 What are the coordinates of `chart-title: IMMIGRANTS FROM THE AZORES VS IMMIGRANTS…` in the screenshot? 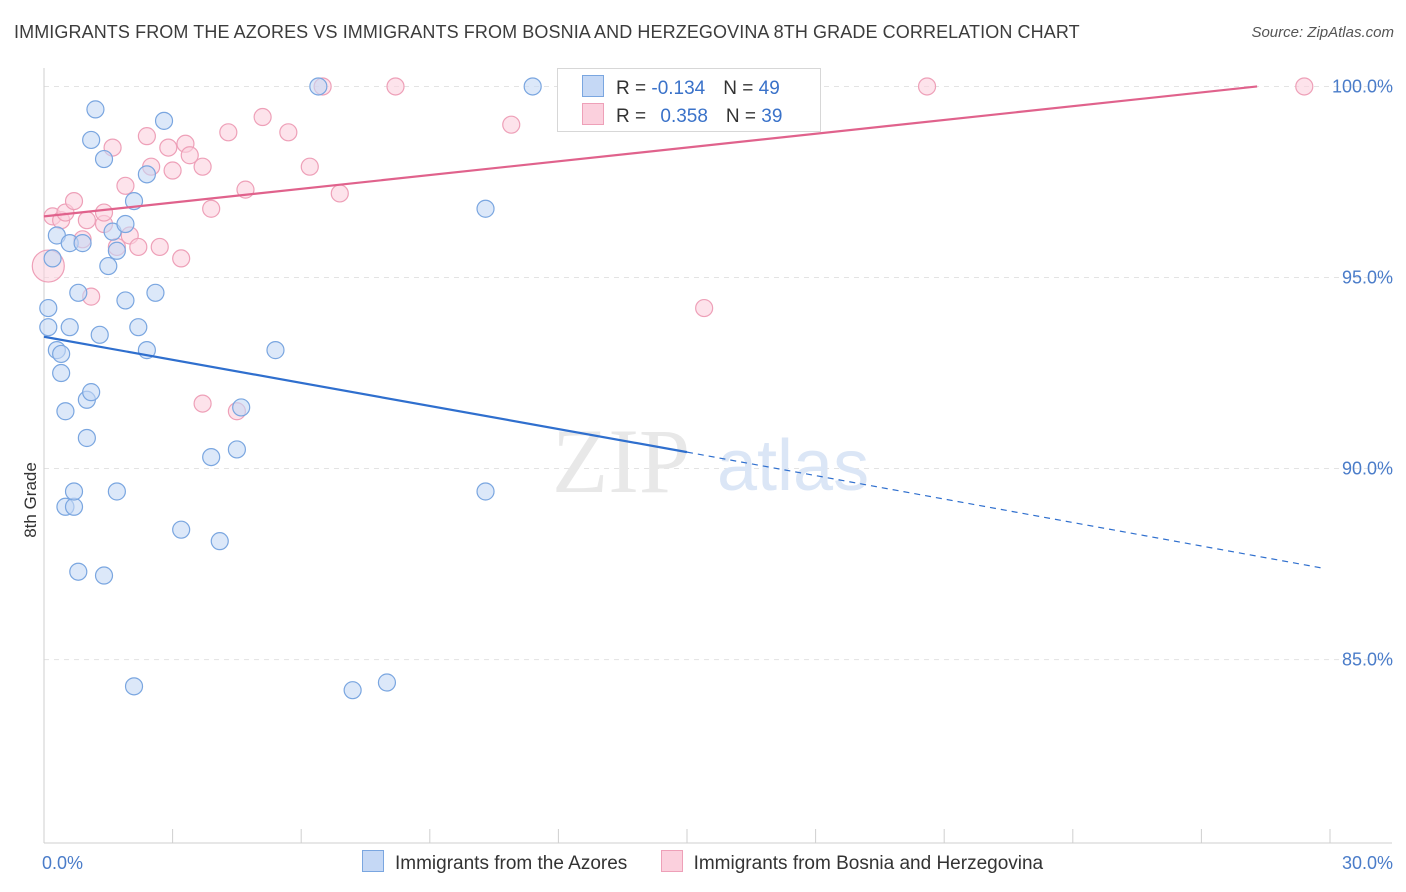 It's located at (547, 32).